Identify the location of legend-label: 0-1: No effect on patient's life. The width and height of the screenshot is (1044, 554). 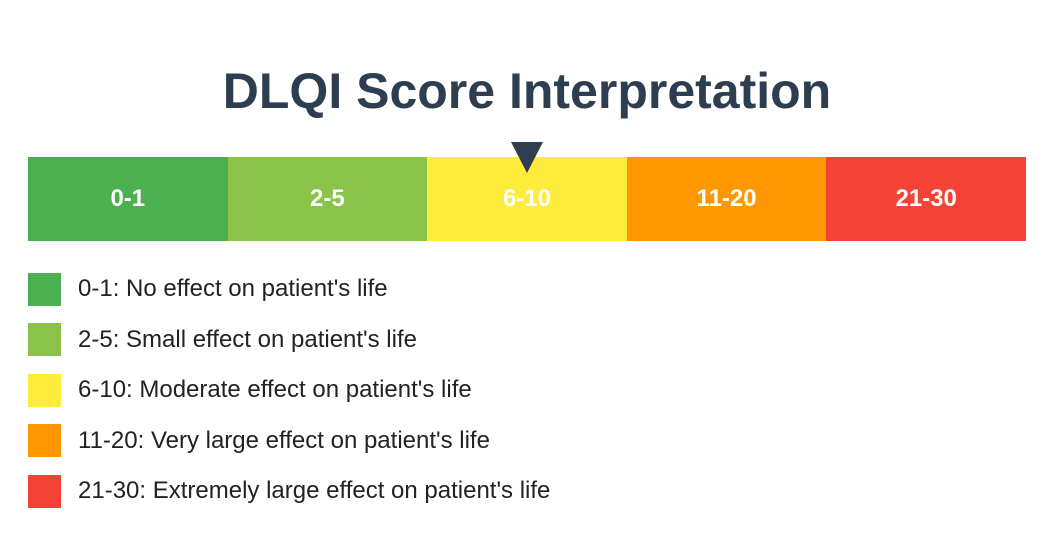
(233, 288).